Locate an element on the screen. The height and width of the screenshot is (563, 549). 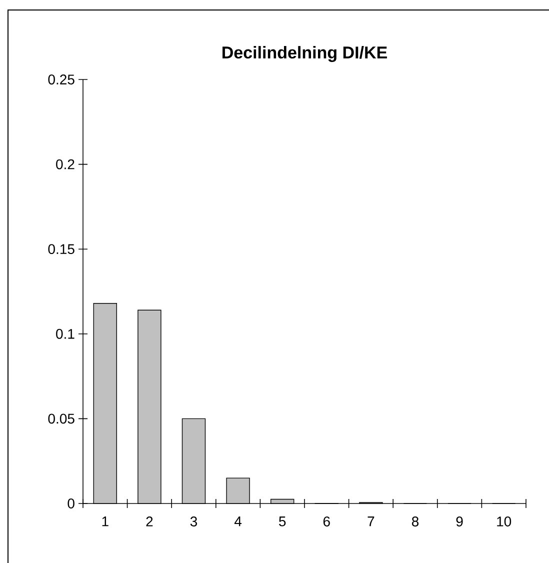
y-tick-label: 0.05 is located at coordinates (61, 419).